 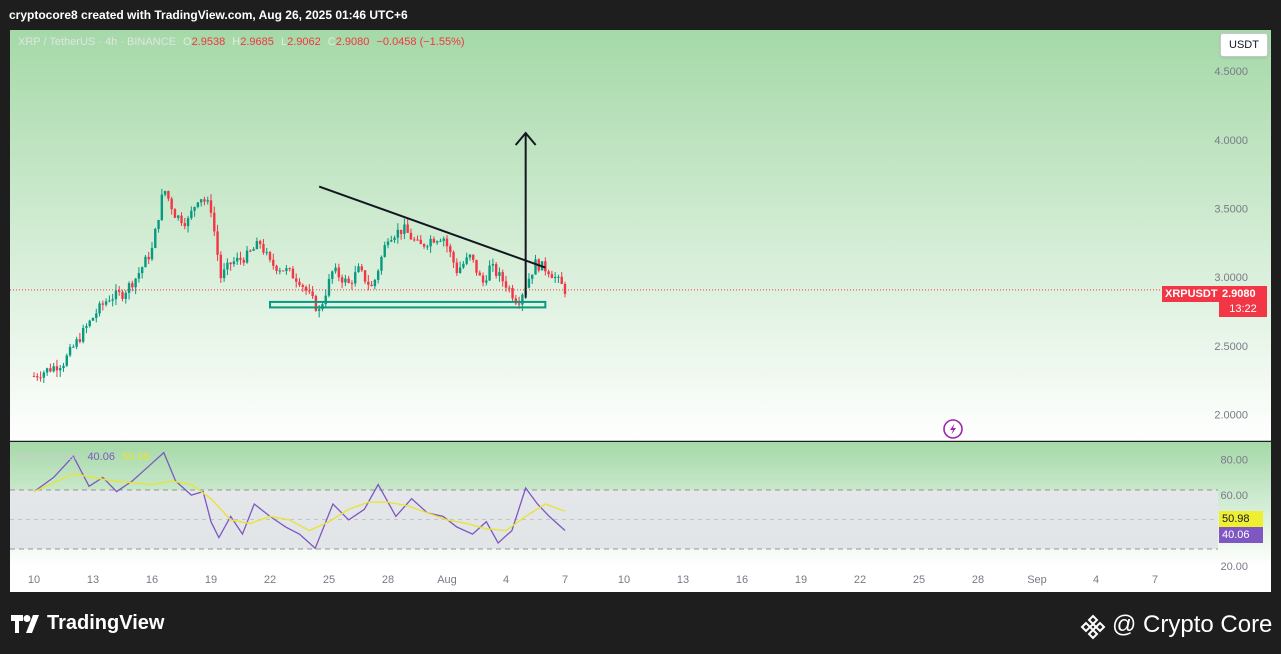 I want to click on price-tick-label: 4.5000, so click(x=1231, y=72).